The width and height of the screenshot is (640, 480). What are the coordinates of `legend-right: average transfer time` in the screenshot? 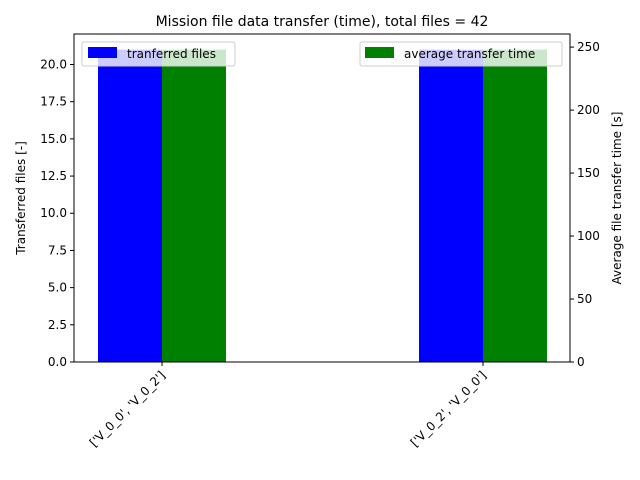 It's located at (461, 54).